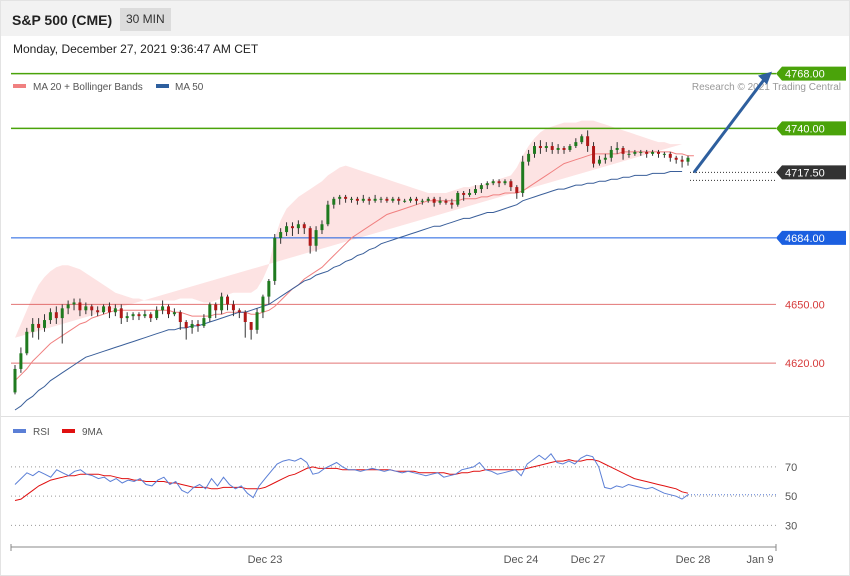 This screenshot has height=576, width=850. I want to click on level-label-support: 4650.00, so click(805, 305).